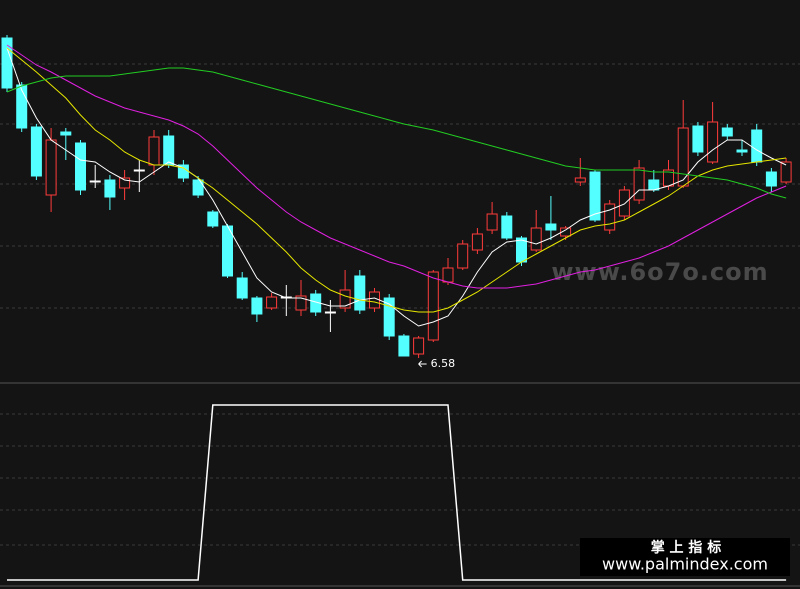 The width and height of the screenshot is (800, 589). What do you see at coordinates (422, 364) in the screenshot?
I see `annotation-arrow` at bounding box center [422, 364].